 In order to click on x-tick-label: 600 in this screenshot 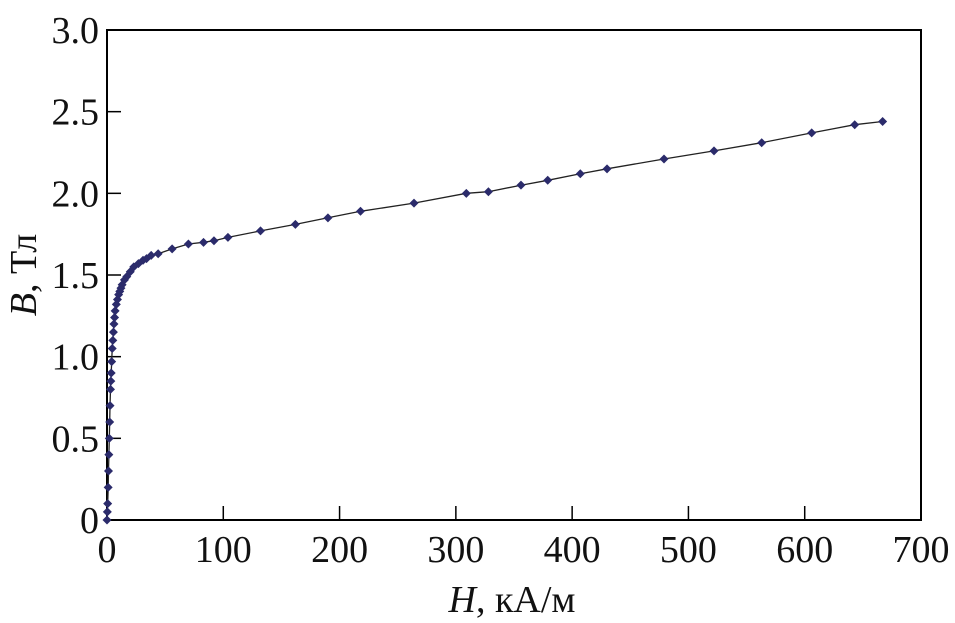, I will do `click(804, 550)`.